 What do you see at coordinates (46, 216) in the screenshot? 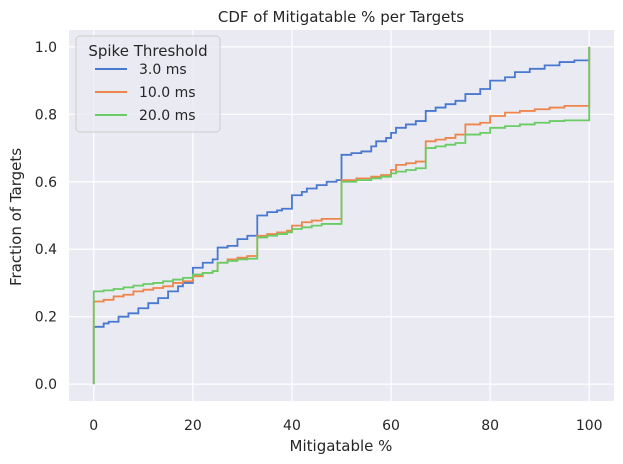
I see `y-tick-labels: 0.0 0.2 0.4 0.6 0.8 1.0` at bounding box center [46, 216].